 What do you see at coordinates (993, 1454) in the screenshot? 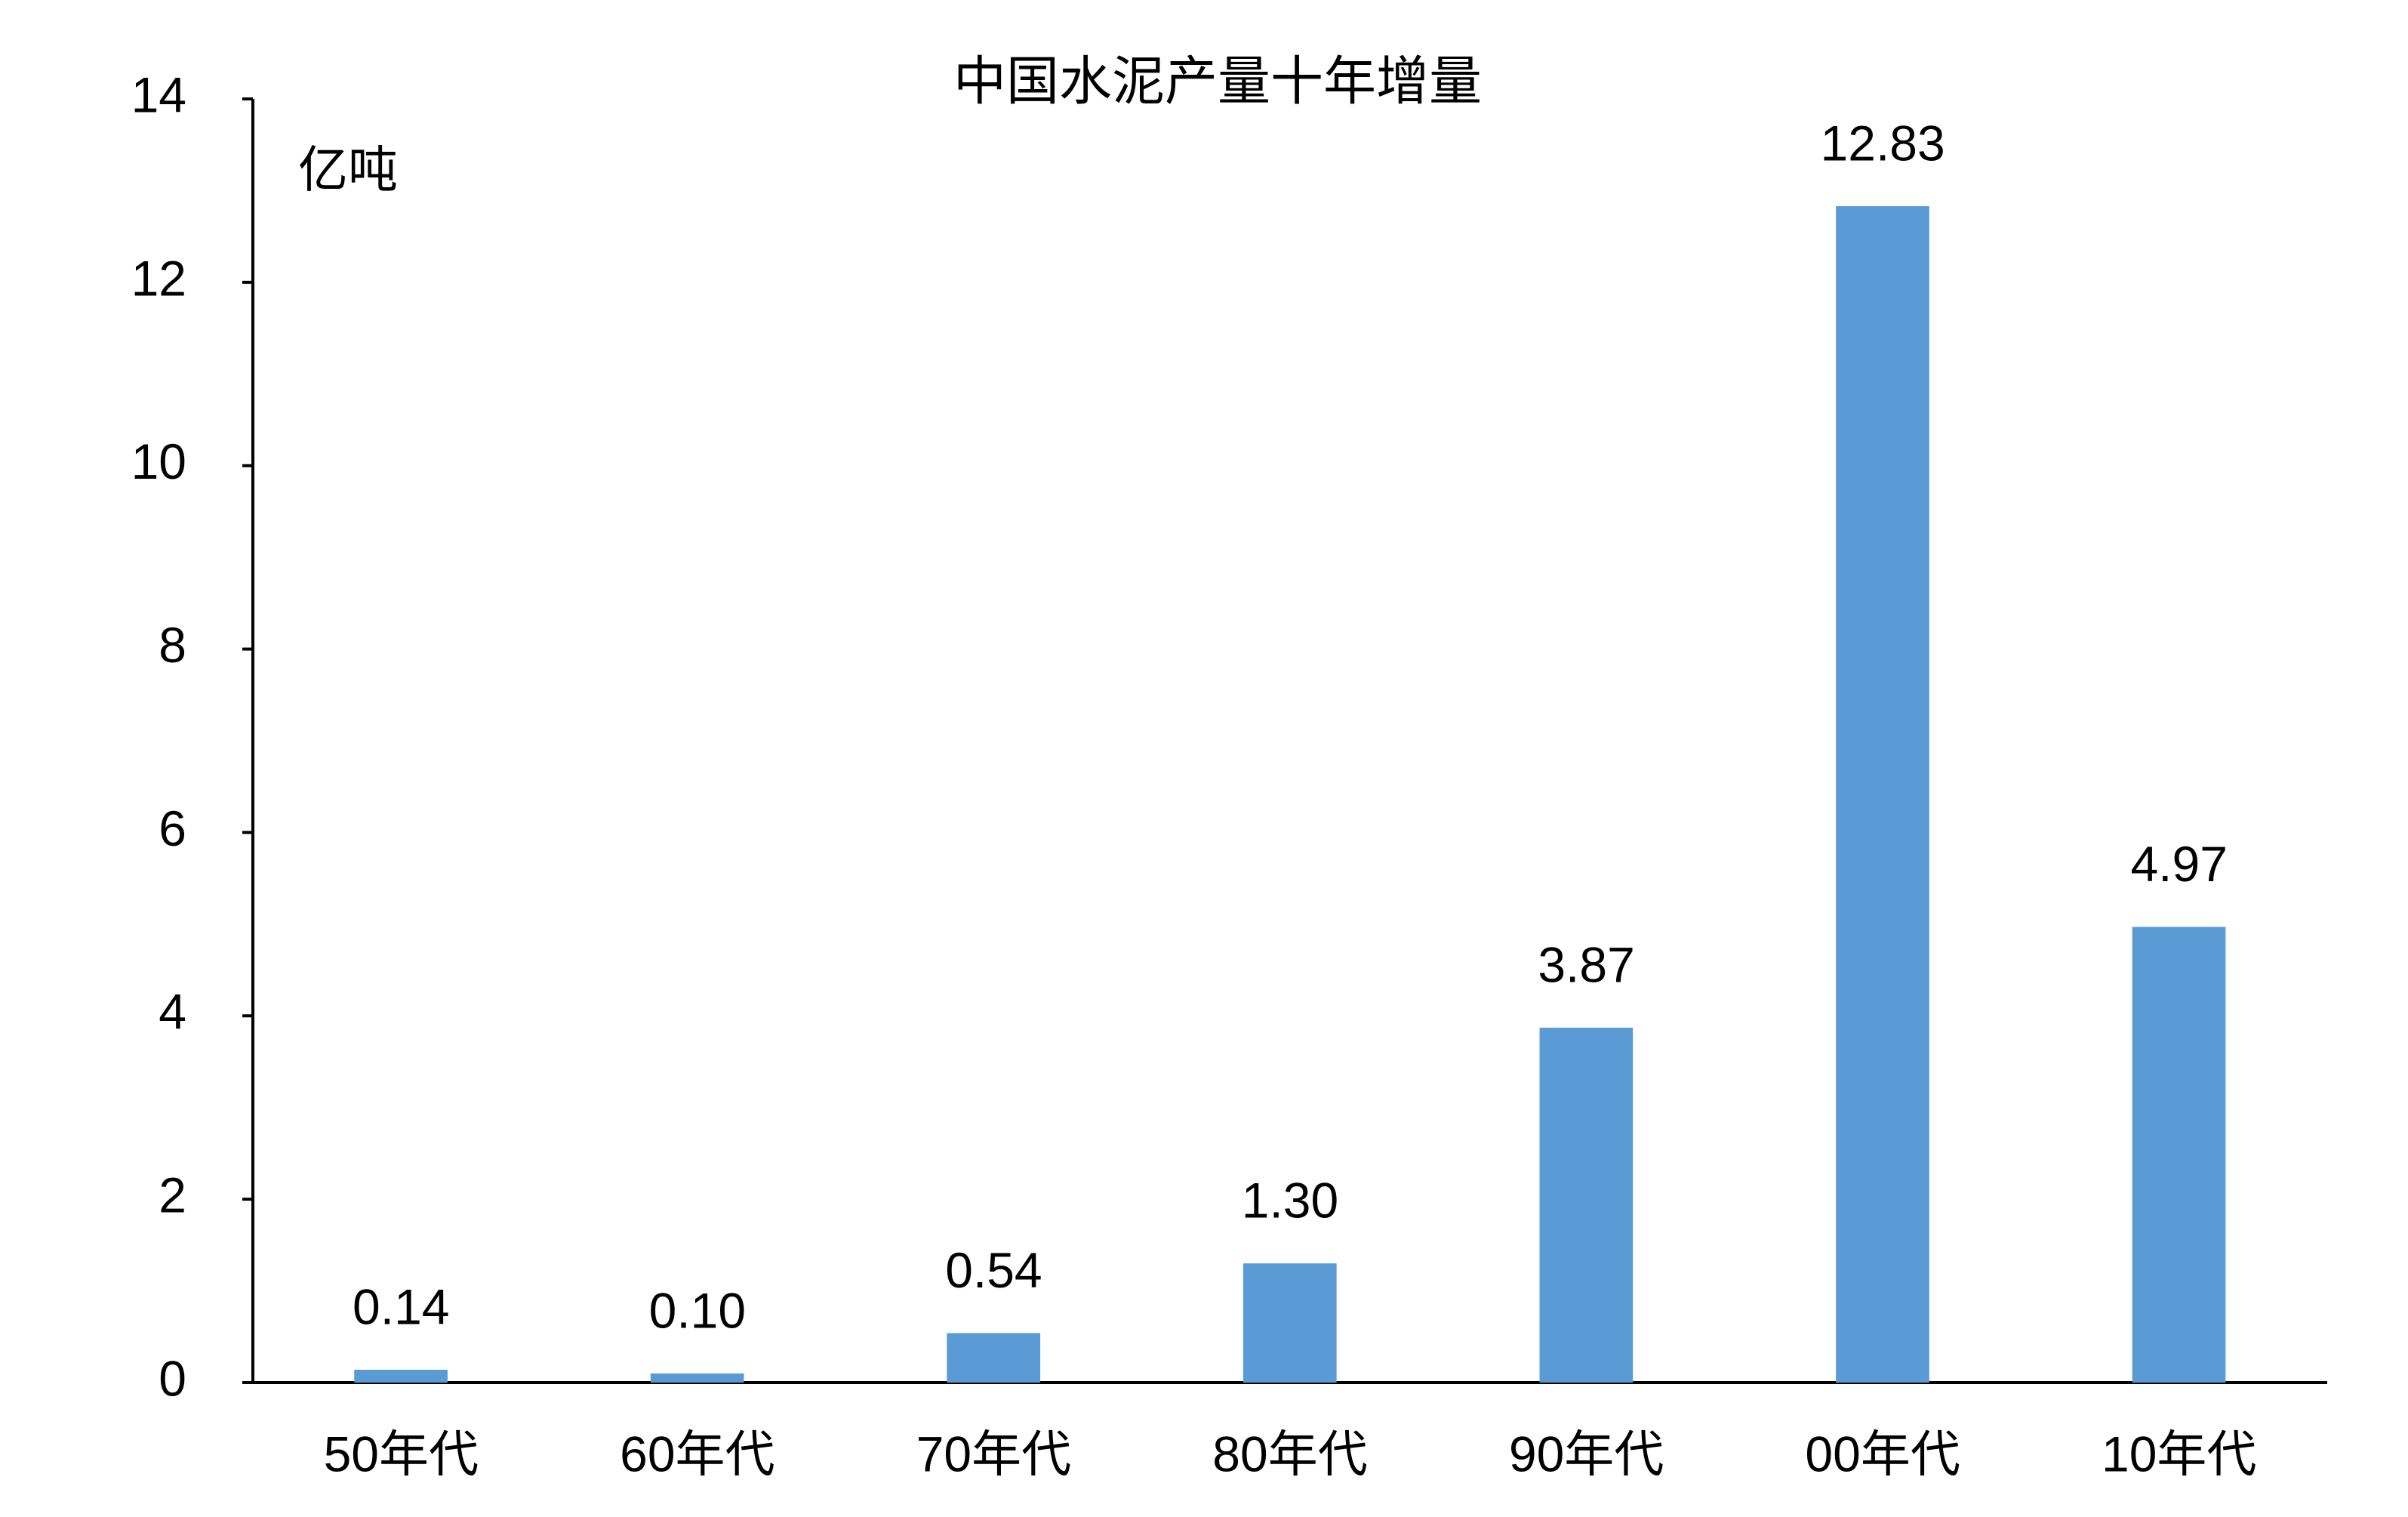
I see `x-tick-label: 70年代` at bounding box center [993, 1454].